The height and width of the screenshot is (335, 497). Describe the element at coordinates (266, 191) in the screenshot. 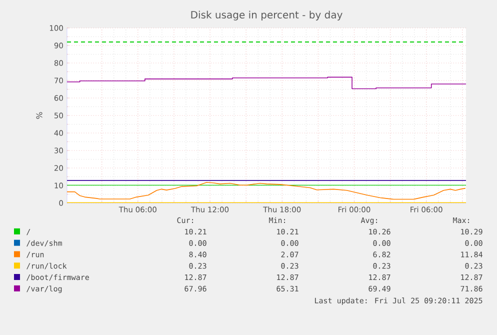

I see `line-series` at that location.